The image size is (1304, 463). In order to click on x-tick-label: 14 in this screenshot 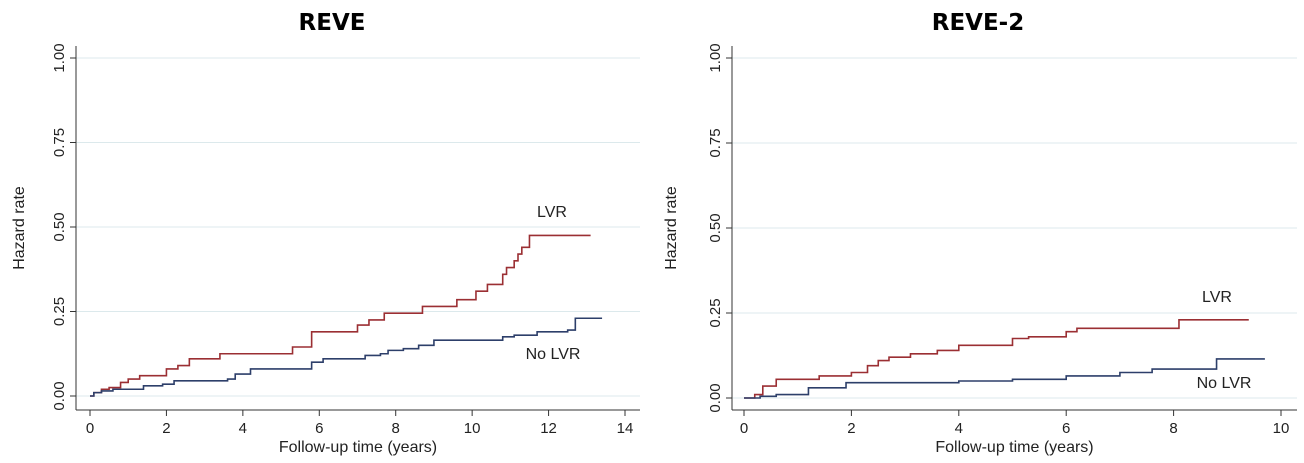, I will do `click(625, 428)`.